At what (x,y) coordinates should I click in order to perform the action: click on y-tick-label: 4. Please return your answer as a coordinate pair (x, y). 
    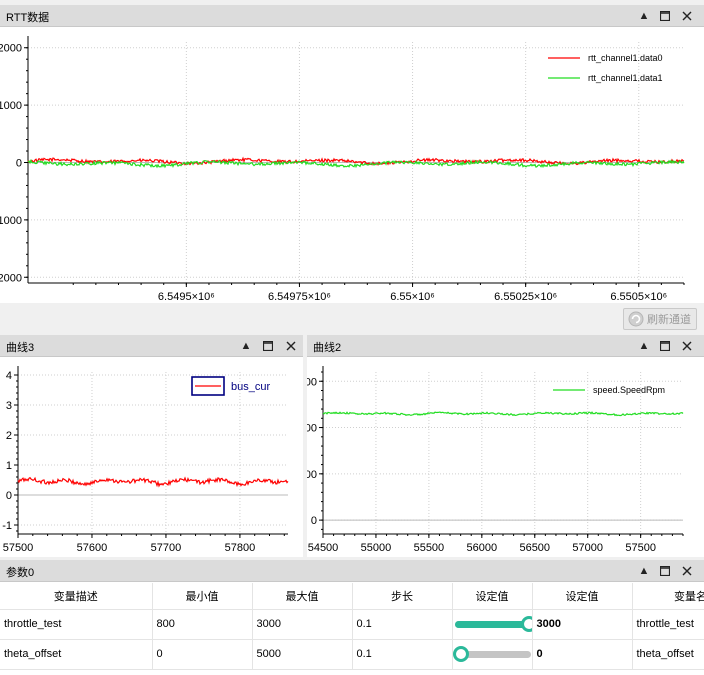
    Looking at the image, I should click on (9, 376).